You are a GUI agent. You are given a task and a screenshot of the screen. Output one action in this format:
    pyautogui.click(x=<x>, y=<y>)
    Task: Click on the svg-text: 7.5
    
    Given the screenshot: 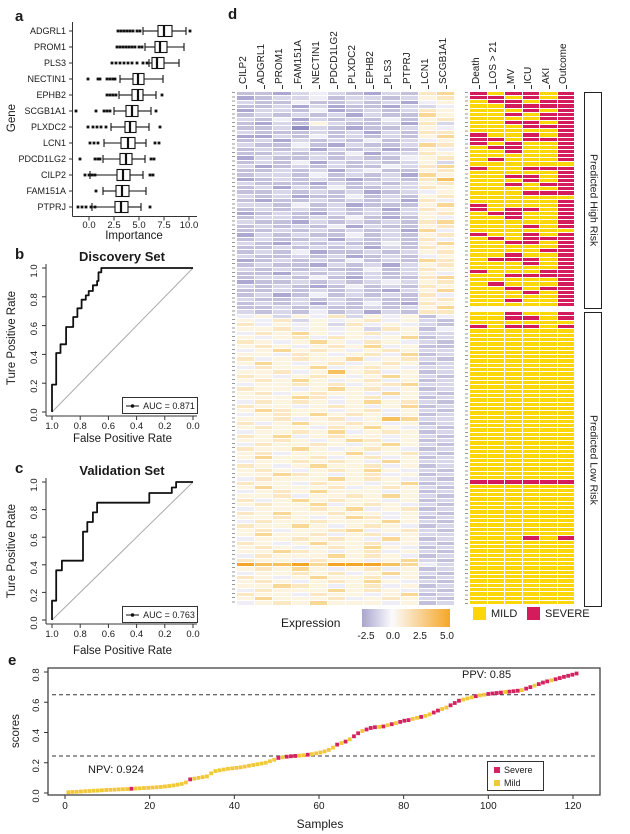 What is the action you would take?
    pyautogui.click(x=163, y=225)
    